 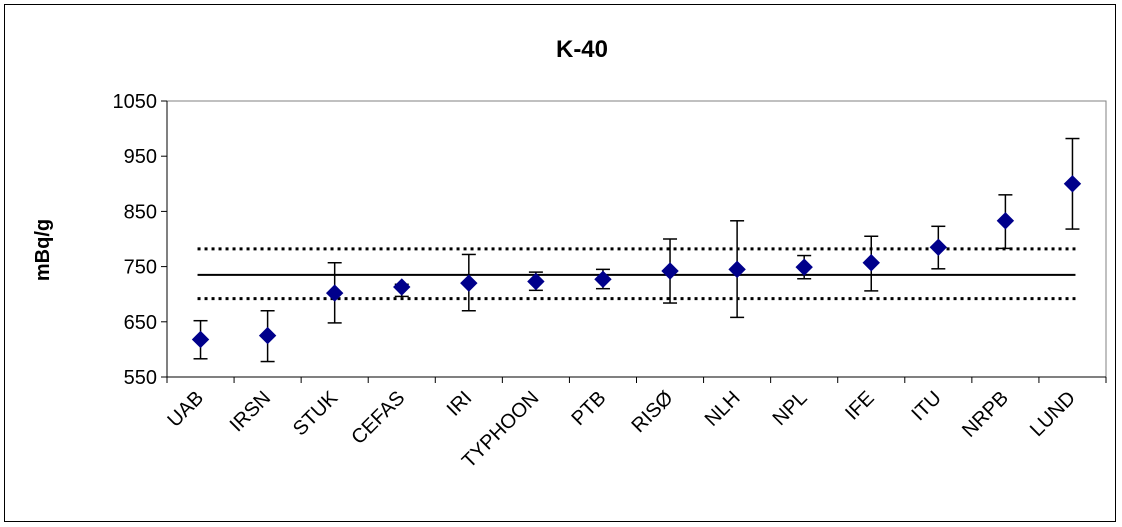 I want to click on y-tick-label: 650, so click(x=140, y=323).